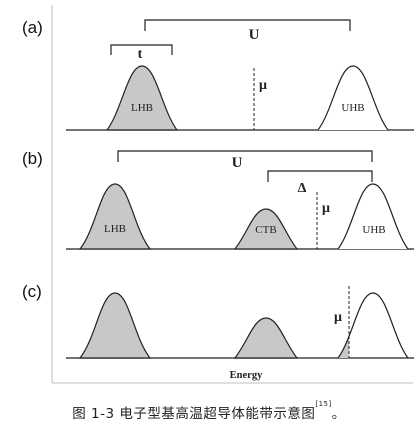  I want to click on panel-b-delta-label: Δ, so click(302, 188).